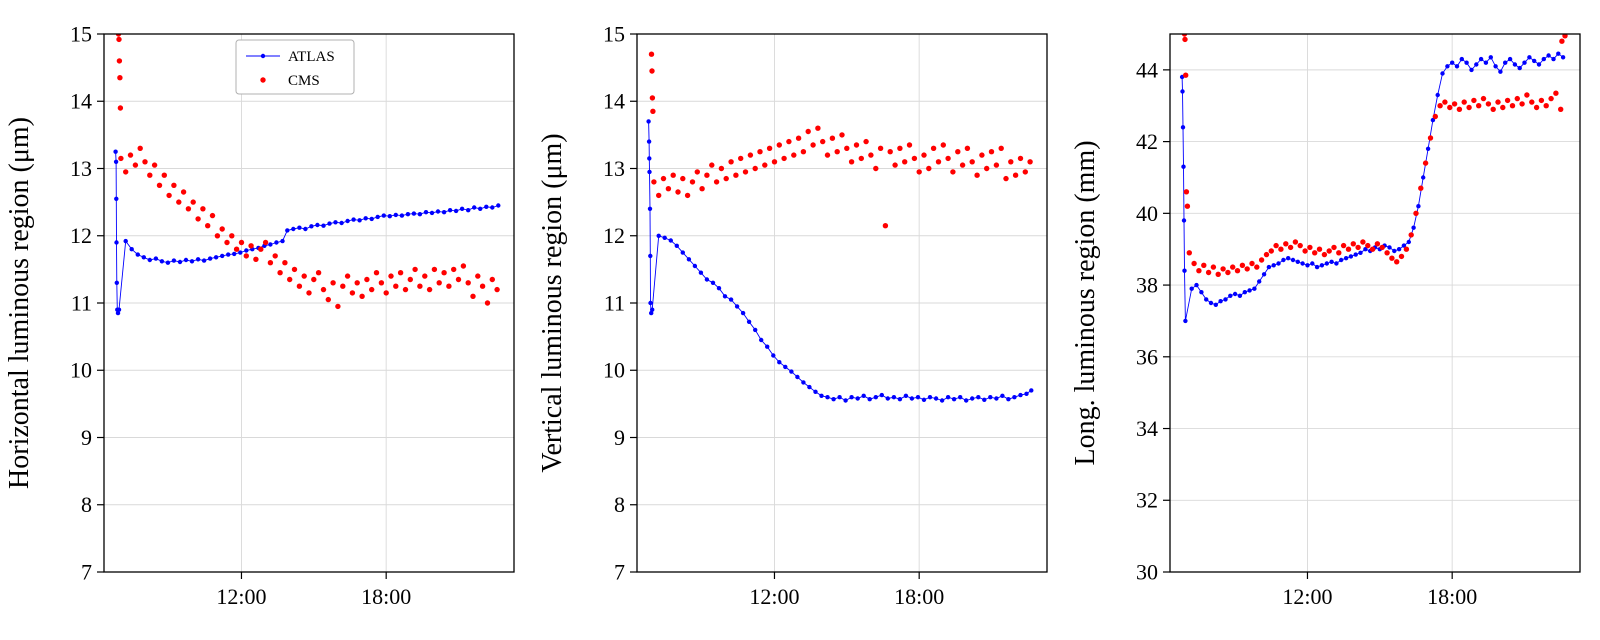  I want to click on y-tick-label: 32, so click(1147, 500).